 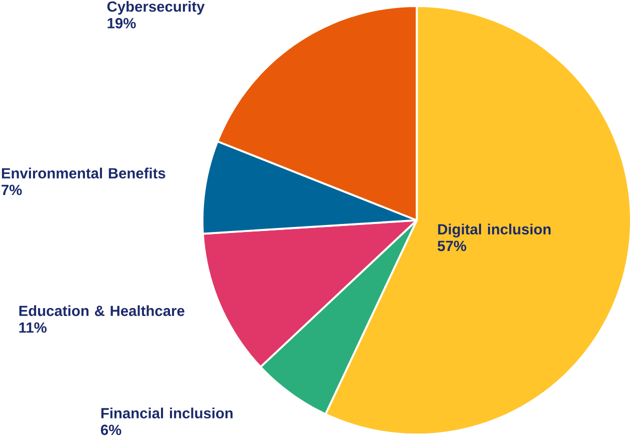 What do you see at coordinates (101, 310) in the screenshot?
I see `slice-label: Education & Healthcare` at bounding box center [101, 310].